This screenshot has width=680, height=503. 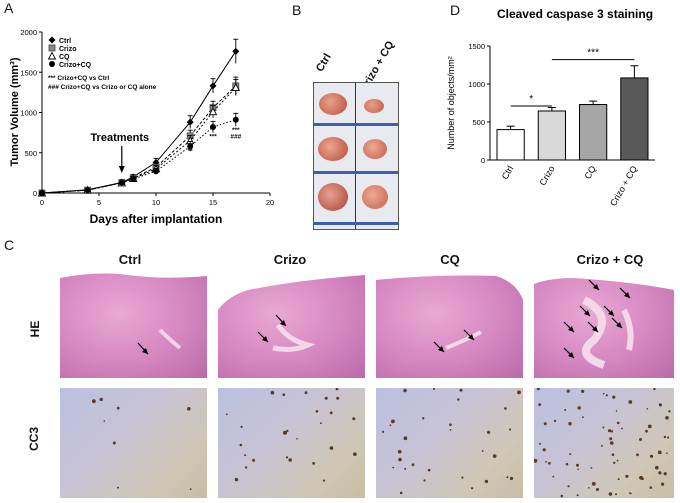 I want to click on sig-label-1: *, so click(x=531, y=99).